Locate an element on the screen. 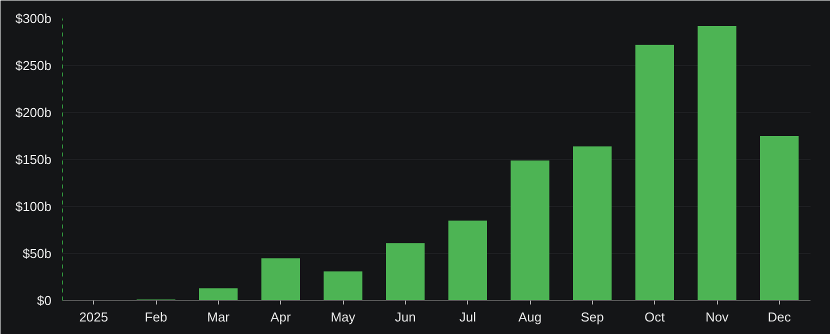 The height and width of the screenshot is (334, 830). x-tick-label: Aug is located at coordinates (530, 317).